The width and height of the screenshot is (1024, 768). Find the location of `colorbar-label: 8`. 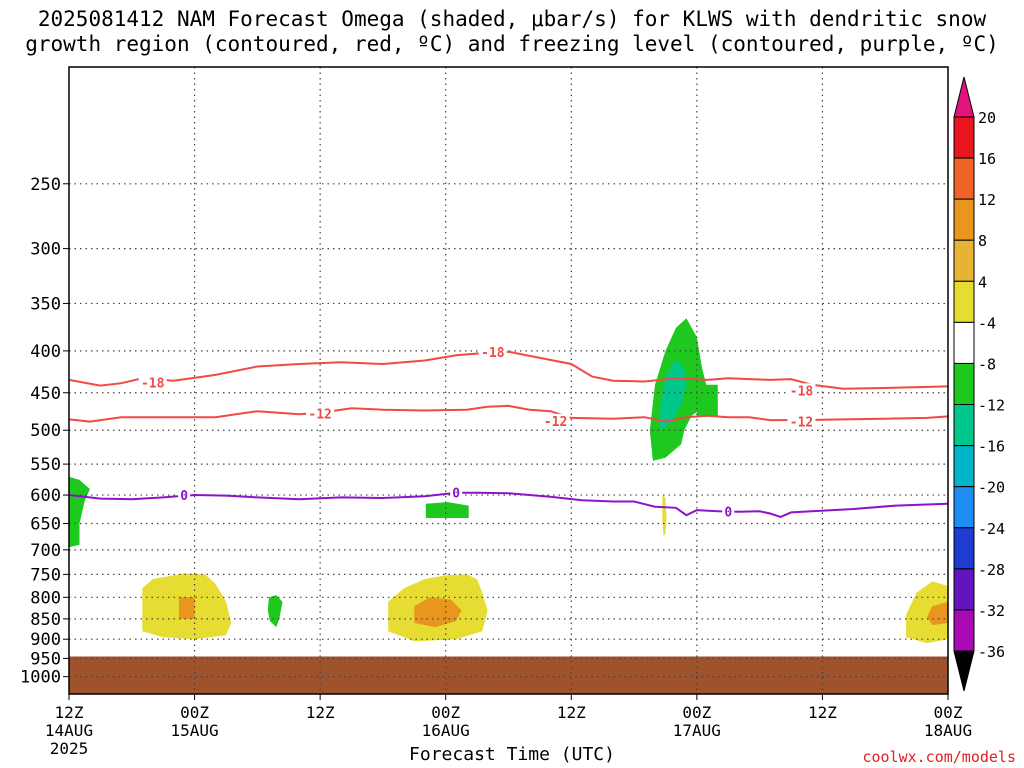

colorbar-label: 8 is located at coordinates (982, 241).